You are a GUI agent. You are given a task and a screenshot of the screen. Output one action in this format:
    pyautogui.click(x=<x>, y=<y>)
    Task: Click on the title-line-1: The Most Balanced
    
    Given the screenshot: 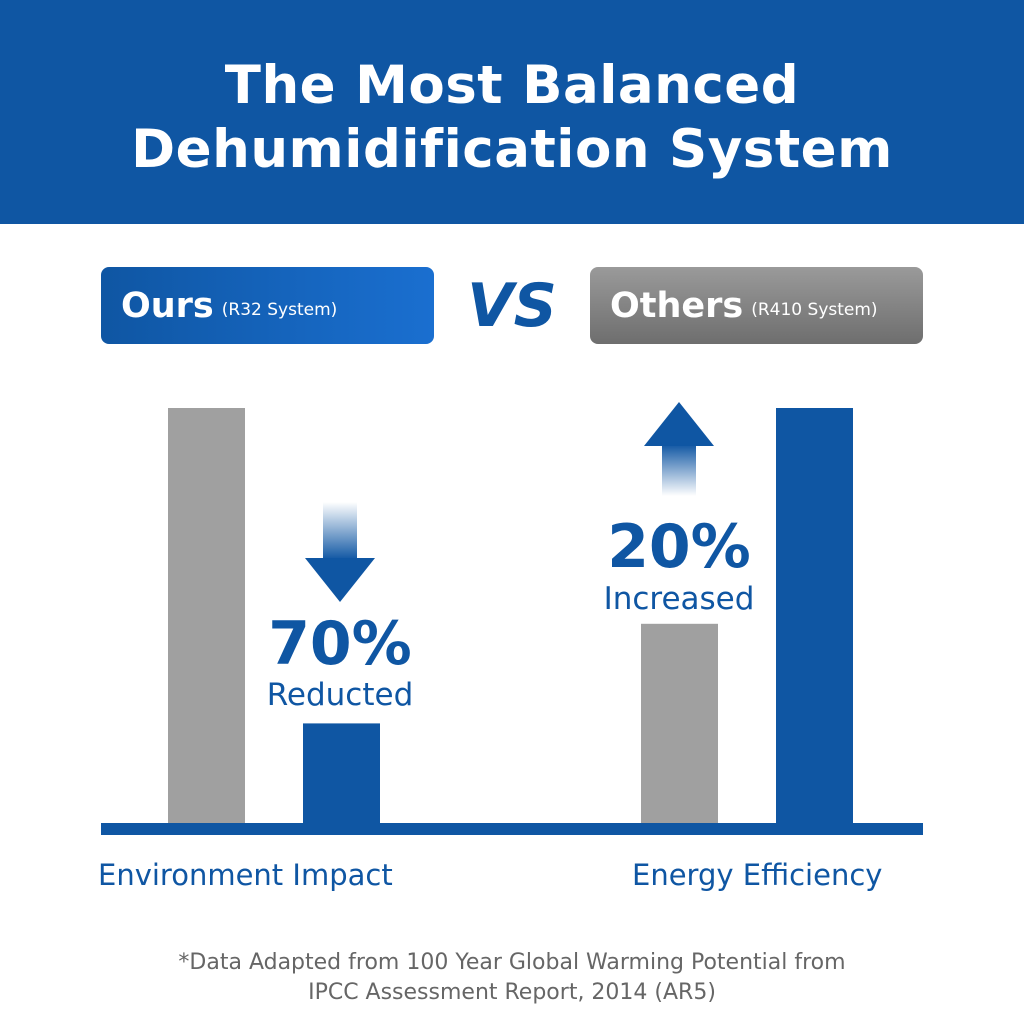 What is the action you would take?
    pyautogui.click(x=512, y=85)
    